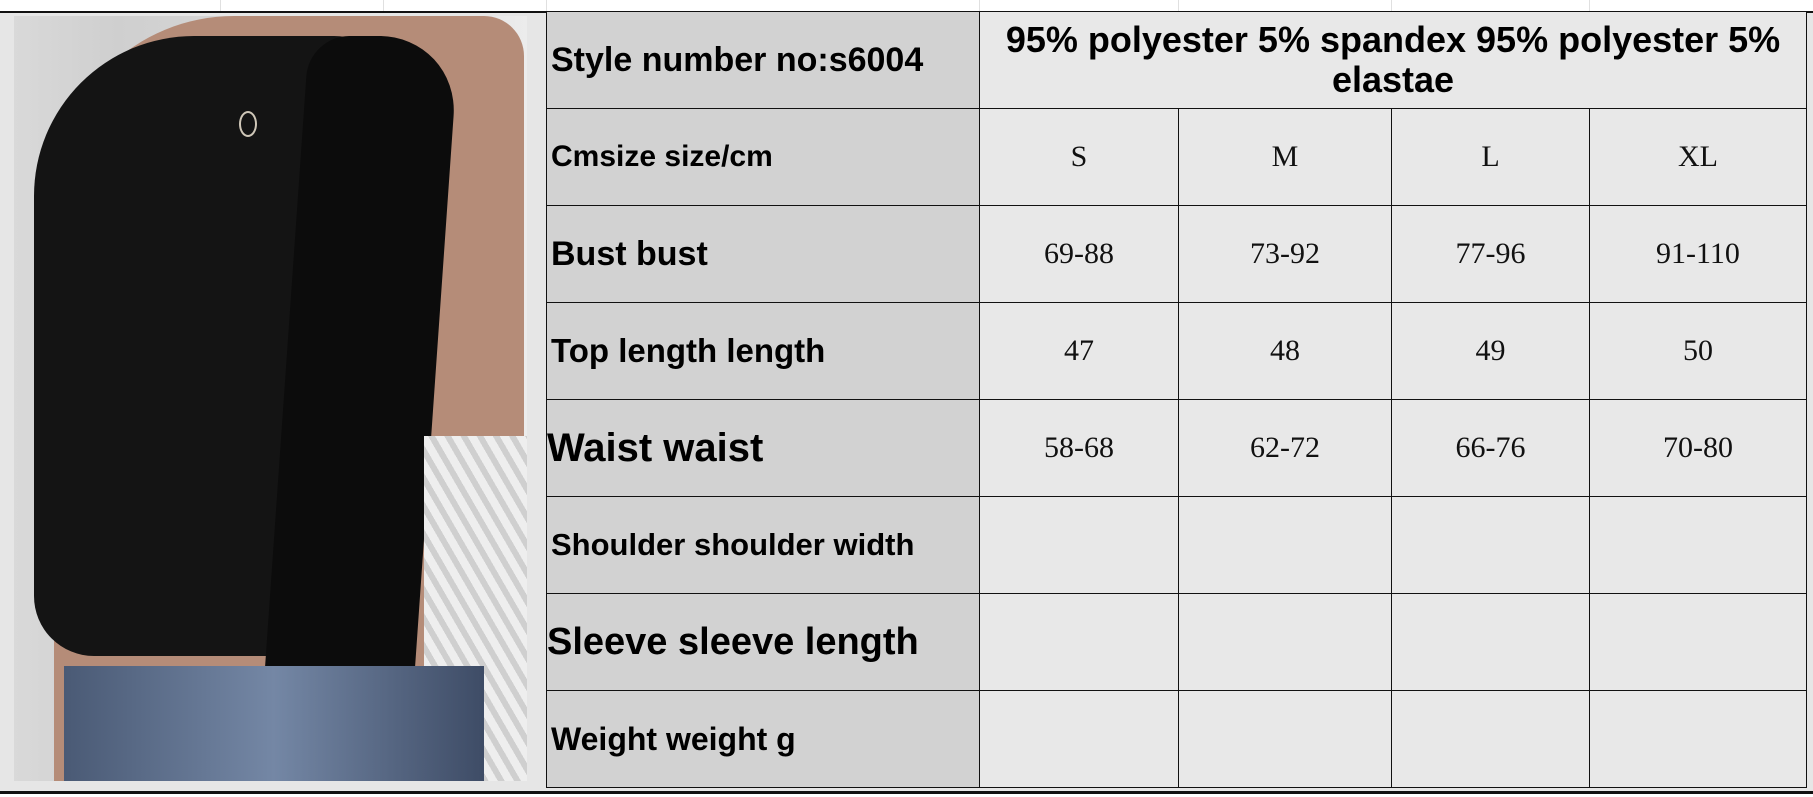 The image size is (1813, 797). What do you see at coordinates (763, 254) in the screenshot?
I see `row-label: Bust bust` at bounding box center [763, 254].